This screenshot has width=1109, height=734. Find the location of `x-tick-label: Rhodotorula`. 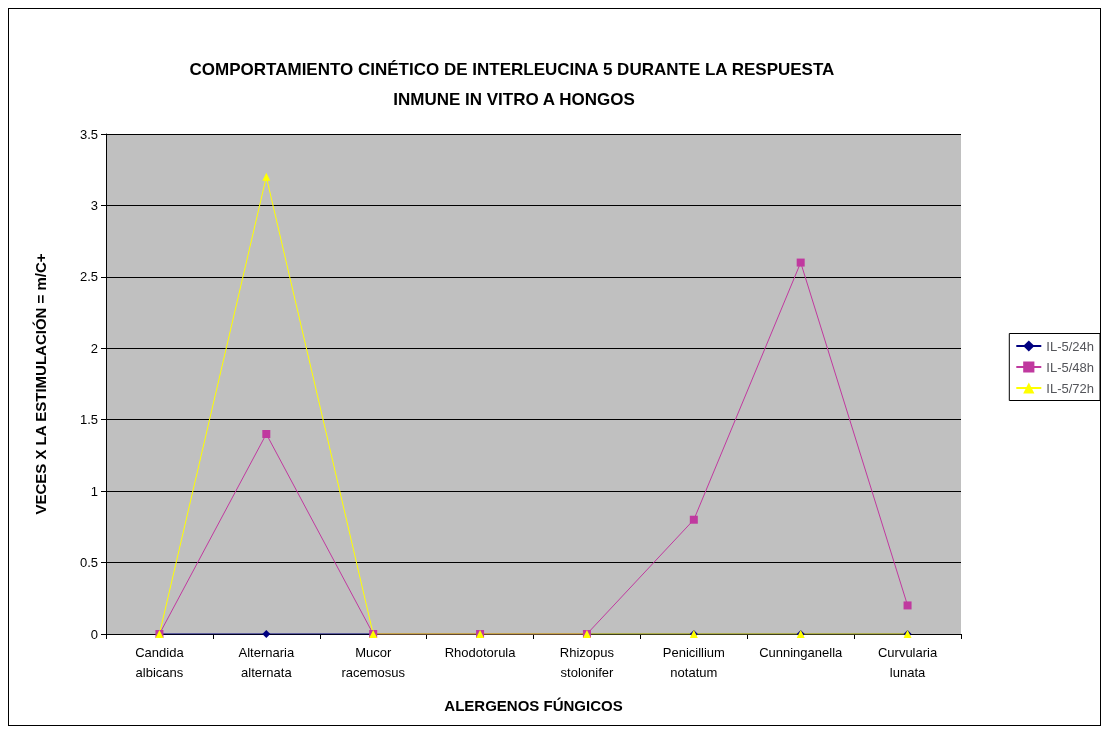

x-tick-label: Rhodotorula is located at coordinates (480, 652).